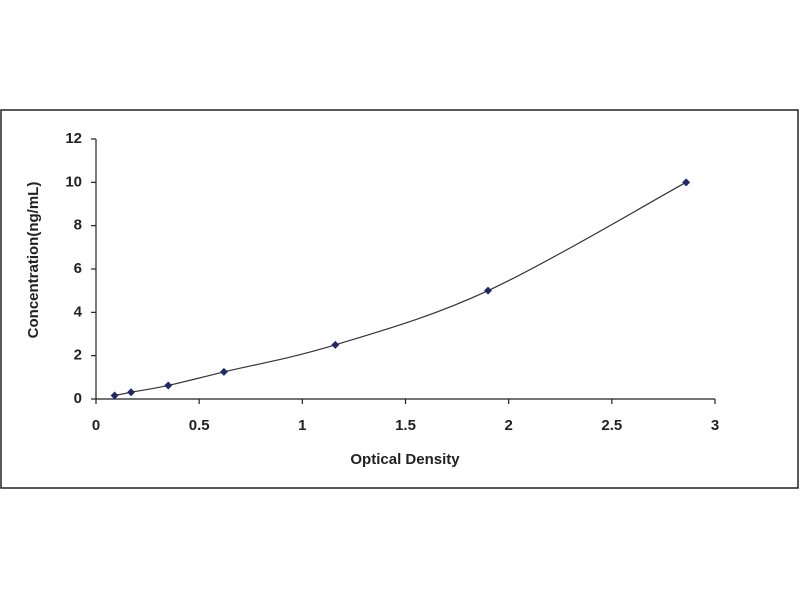 This screenshot has height=600, width=800. Describe the element at coordinates (302, 425) in the screenshot. I see `x-tick-label: 1` at that location.